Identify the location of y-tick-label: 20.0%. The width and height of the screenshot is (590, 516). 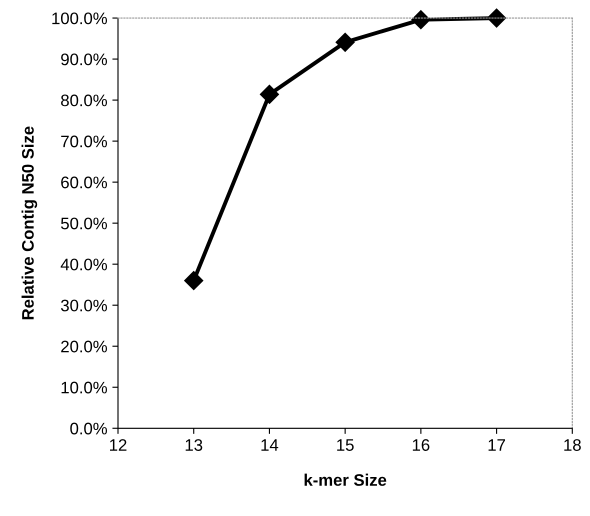
(84, 346).